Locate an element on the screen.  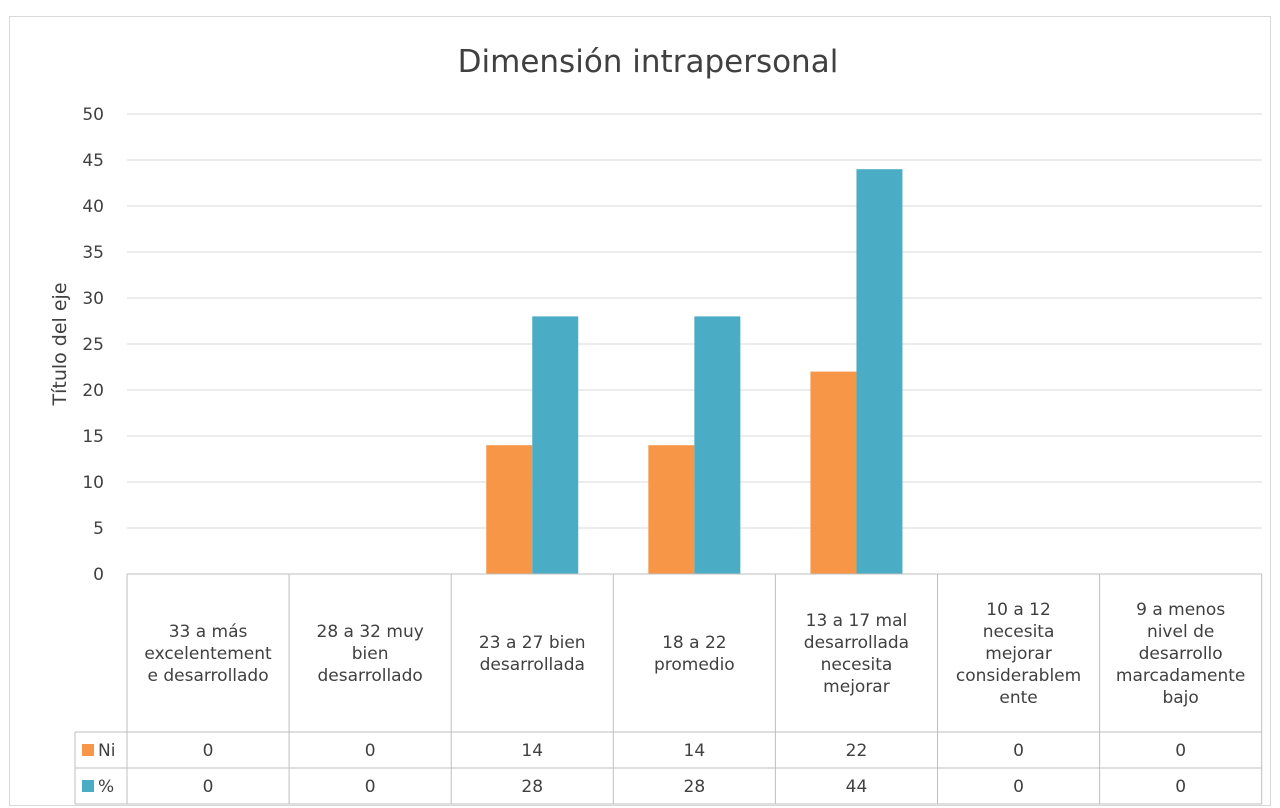
category-label: 33 a más is located at coordinates (208, 632).